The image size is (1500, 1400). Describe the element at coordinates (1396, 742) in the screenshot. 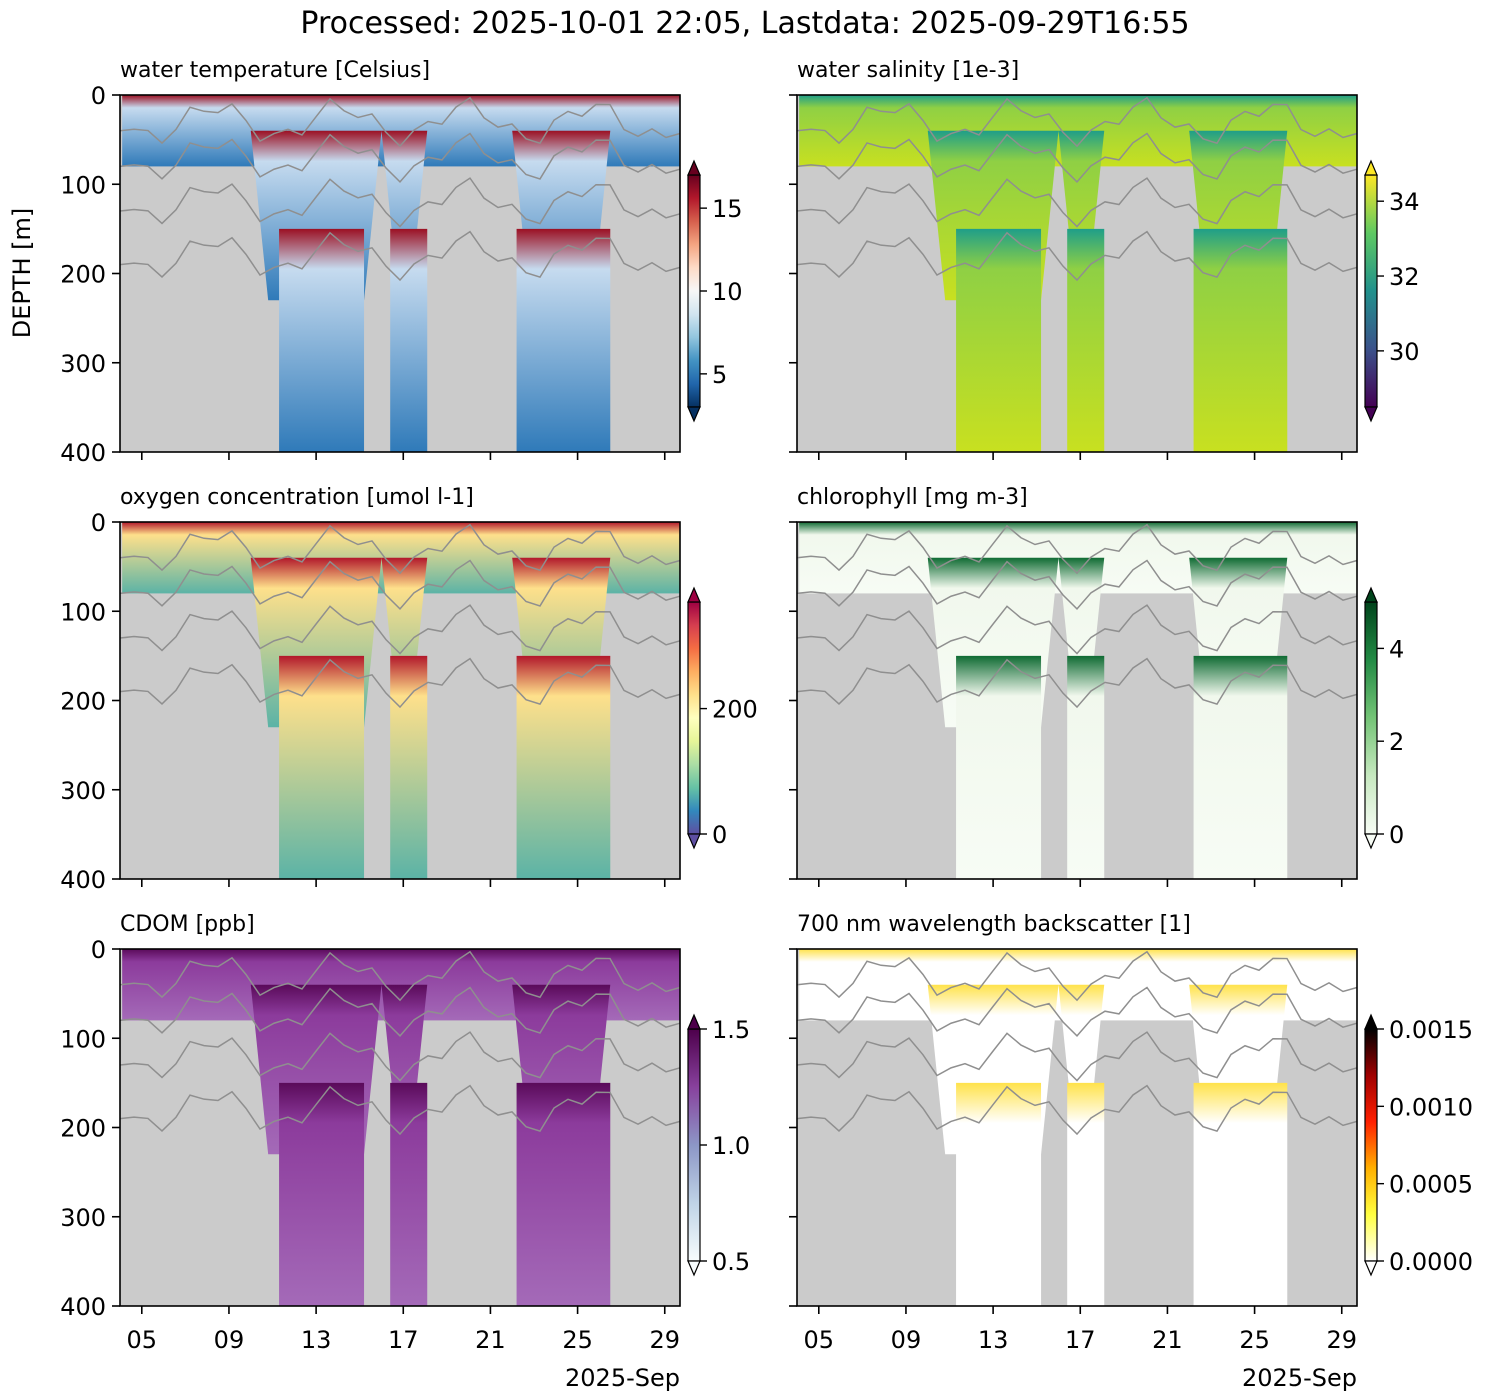

I see `colorbar-tick-label: 2` at that location.